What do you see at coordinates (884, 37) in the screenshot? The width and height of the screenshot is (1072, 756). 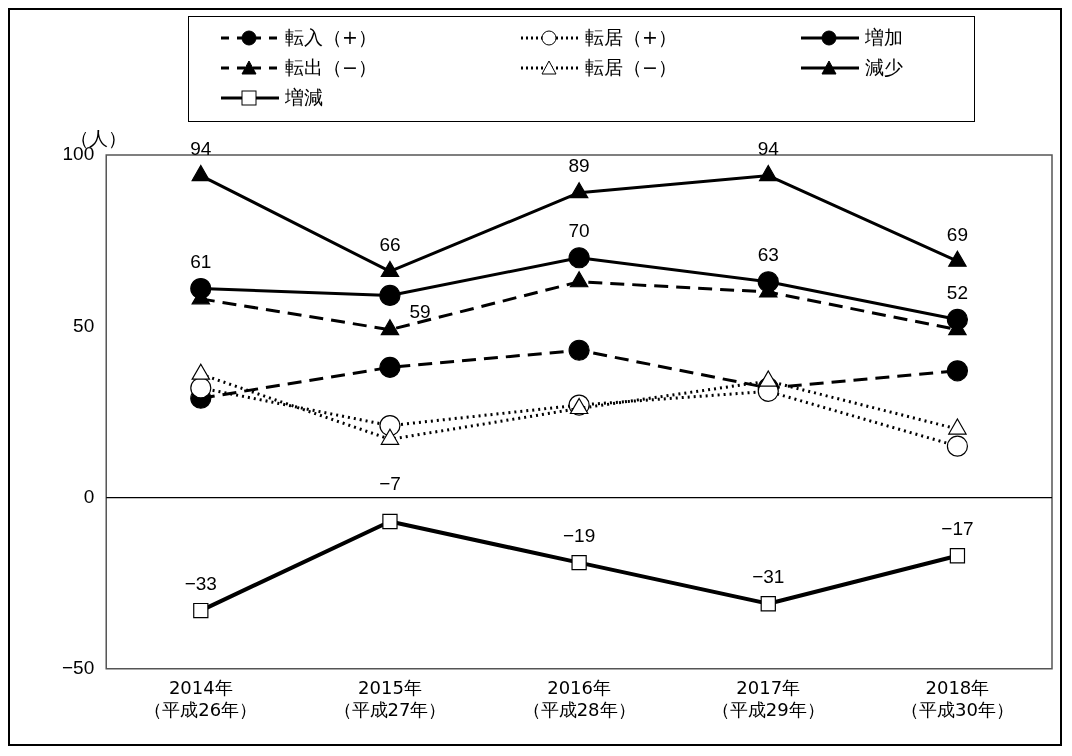 I see `legend-label: 増加` at bounding box center [884, 37].